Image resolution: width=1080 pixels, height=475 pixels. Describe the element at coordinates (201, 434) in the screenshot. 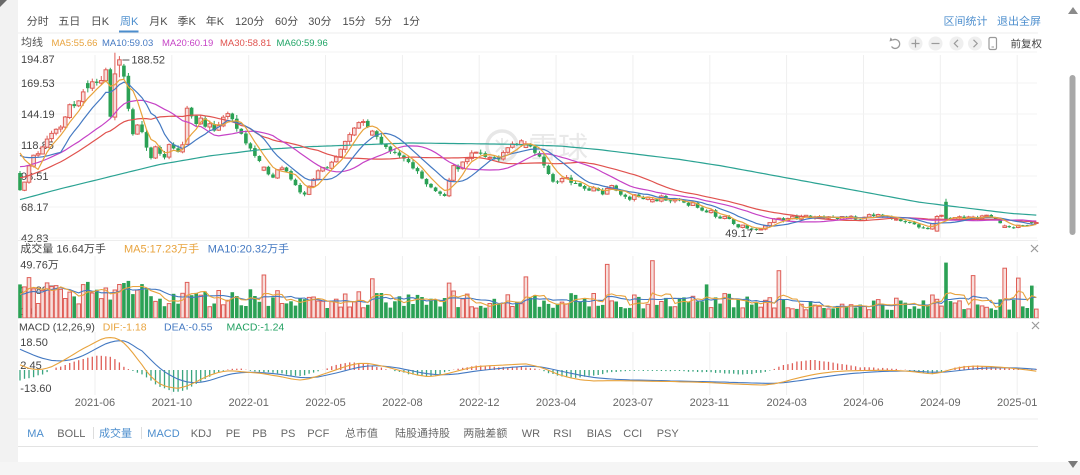

I see `svg-text: KDJ` at that location.